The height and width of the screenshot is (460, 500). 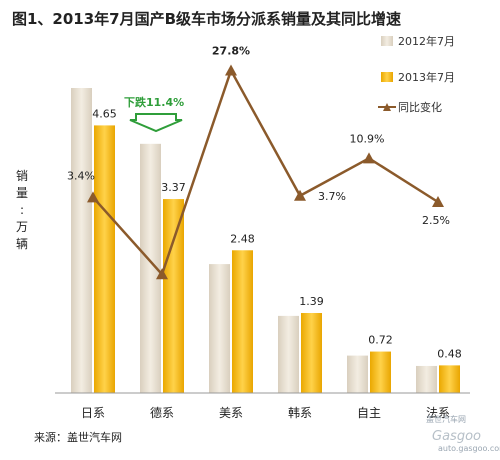 What do you see at coordinates (380, 340) in the screenshot?
I see `bar-value-label-4: 0.72` at bounding box center [380, 340].